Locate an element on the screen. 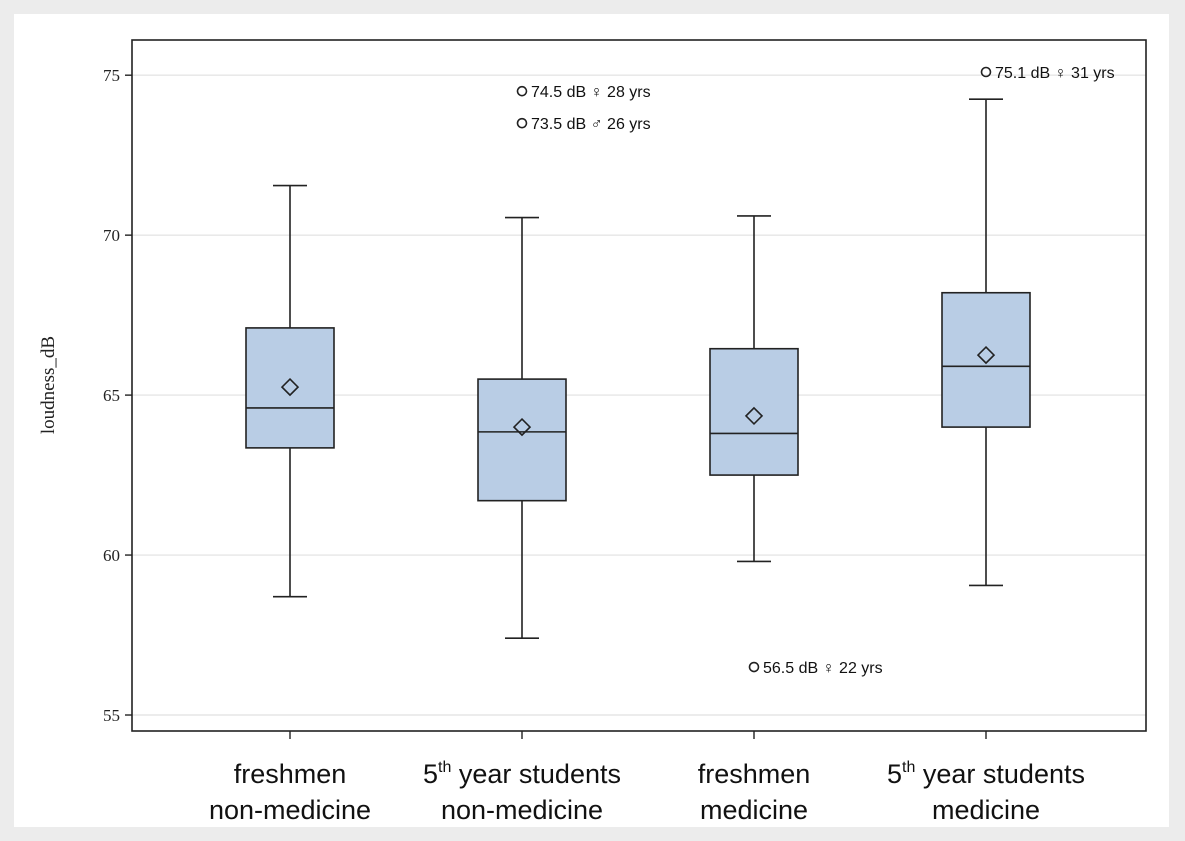  outlier-label: 75.1 dB ♀ 31 yrs is located at coordinates (1055, 73).